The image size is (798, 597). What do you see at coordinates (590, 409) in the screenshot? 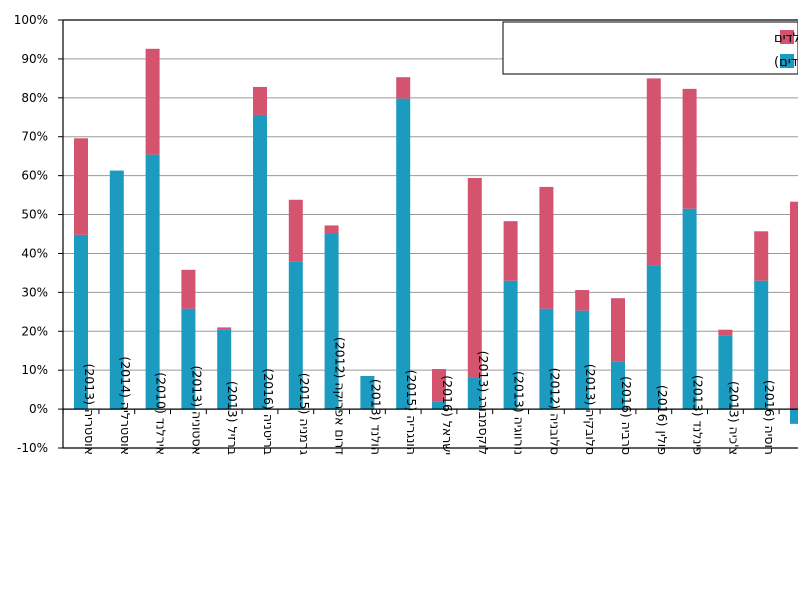
I see `x-category-label: סלובקיה (2013)` at bounding box center [590, 409].